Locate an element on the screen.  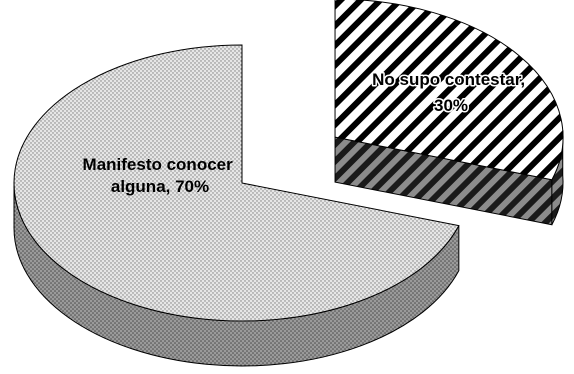
pie-label-1: No supo contestar, 30% is located at coordinates (451, 92).